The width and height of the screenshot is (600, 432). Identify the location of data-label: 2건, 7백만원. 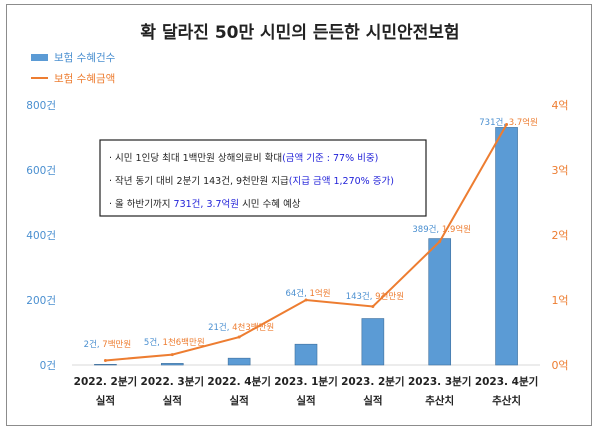
(108, 344).